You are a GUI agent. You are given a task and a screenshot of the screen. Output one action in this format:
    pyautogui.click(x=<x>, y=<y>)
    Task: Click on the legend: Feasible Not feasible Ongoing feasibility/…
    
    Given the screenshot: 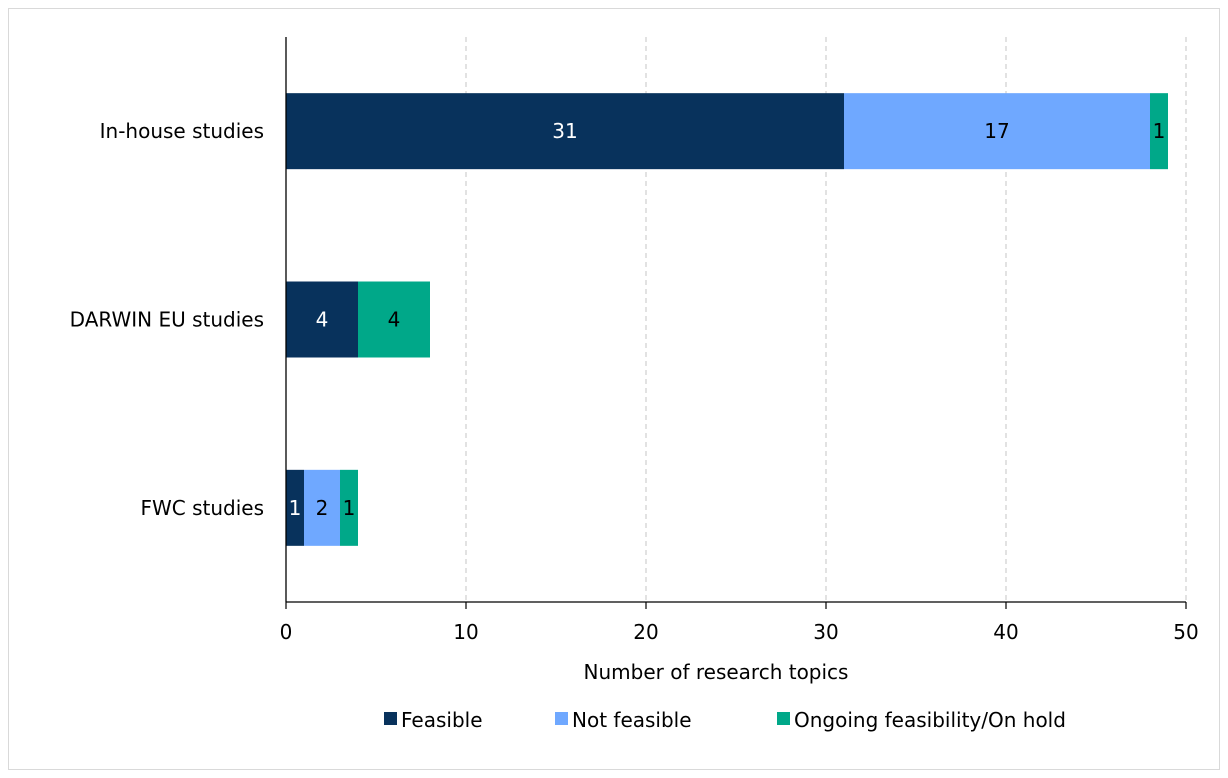 What is the action you would take?
    pyautogui.click(x=725, y=720)
    